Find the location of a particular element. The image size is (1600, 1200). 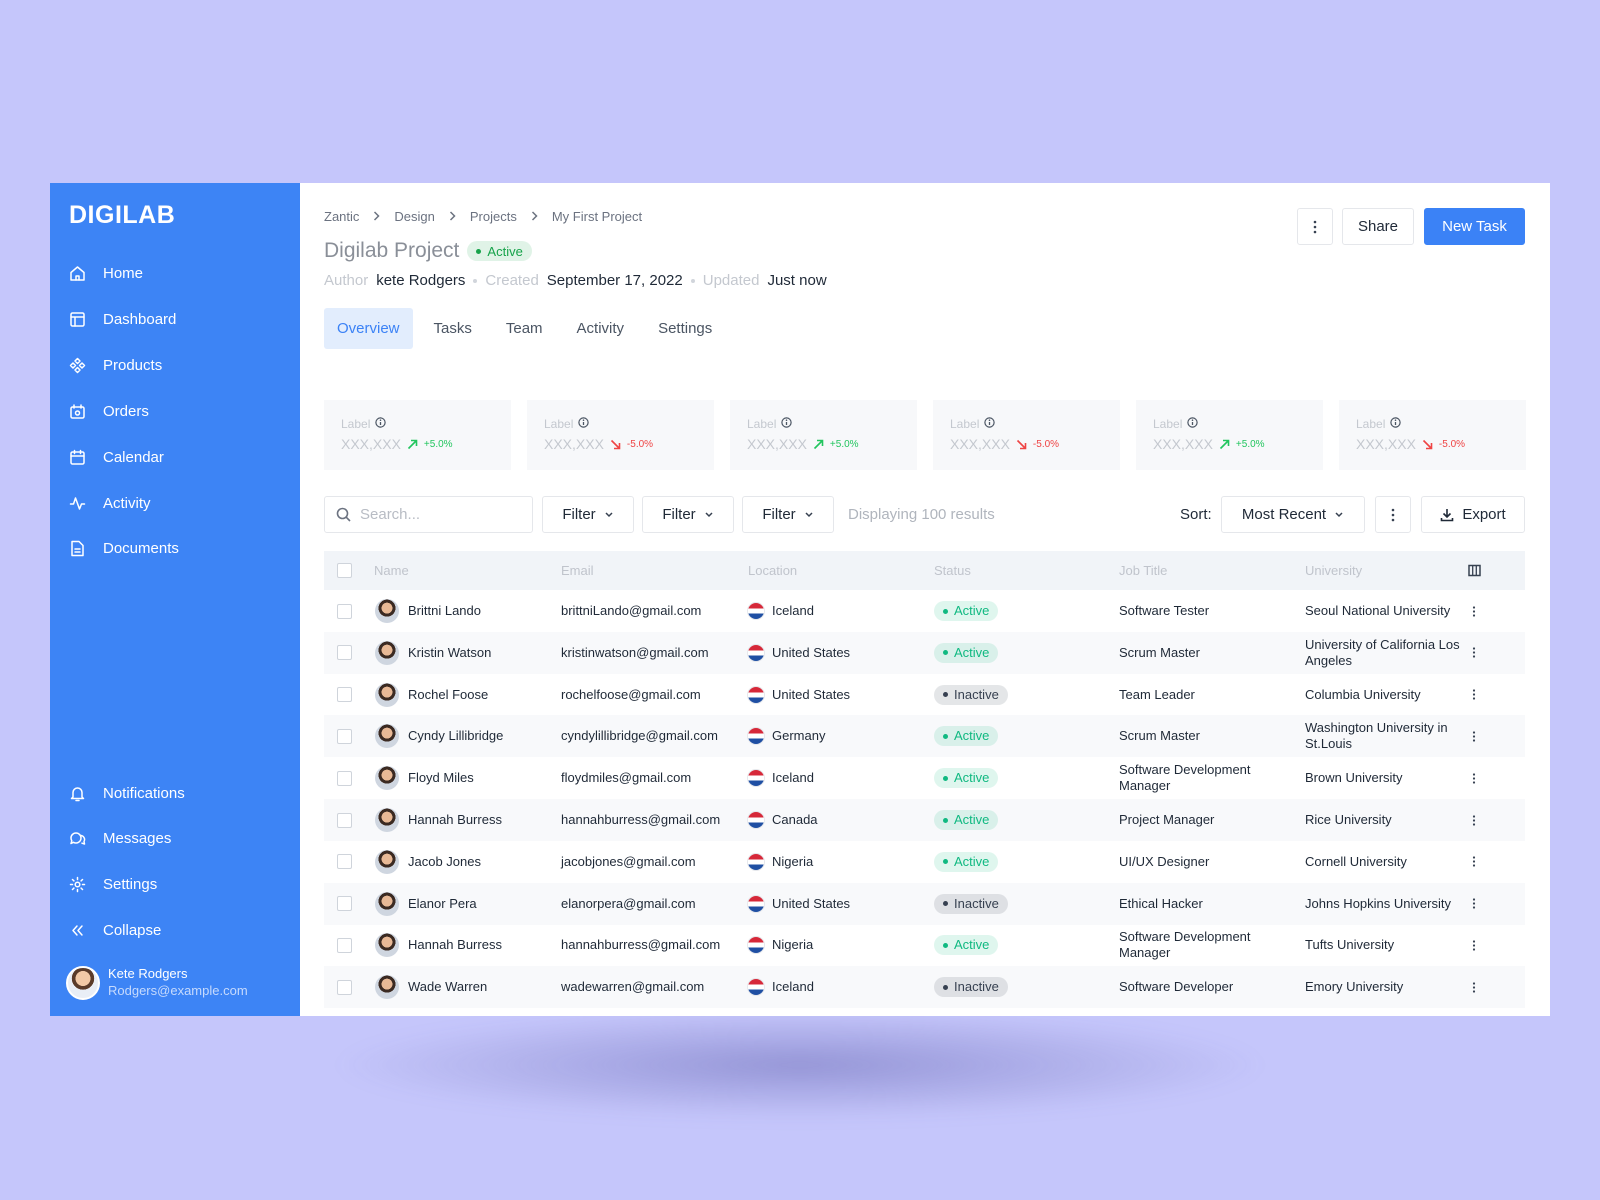

kebab-icon is located at coordinates (1474, 945).